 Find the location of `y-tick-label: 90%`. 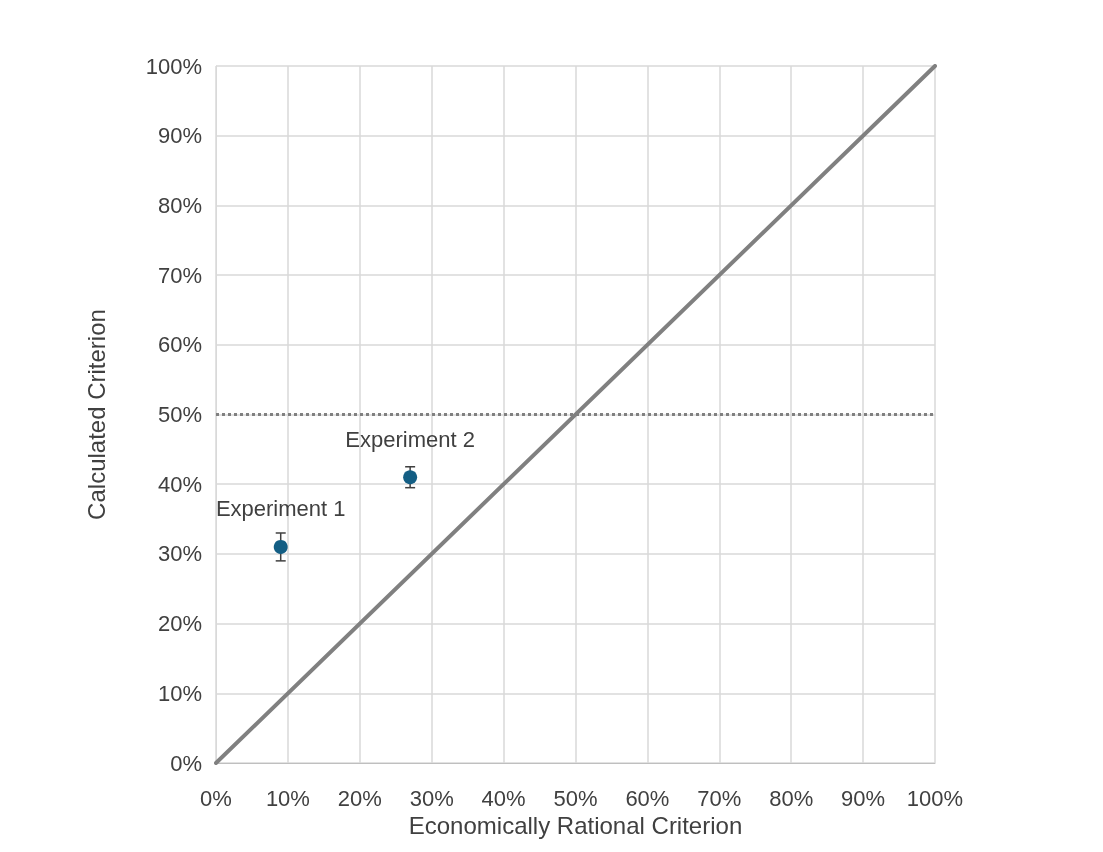

y-tick-label: 90% is located at coordinates (179, 136).